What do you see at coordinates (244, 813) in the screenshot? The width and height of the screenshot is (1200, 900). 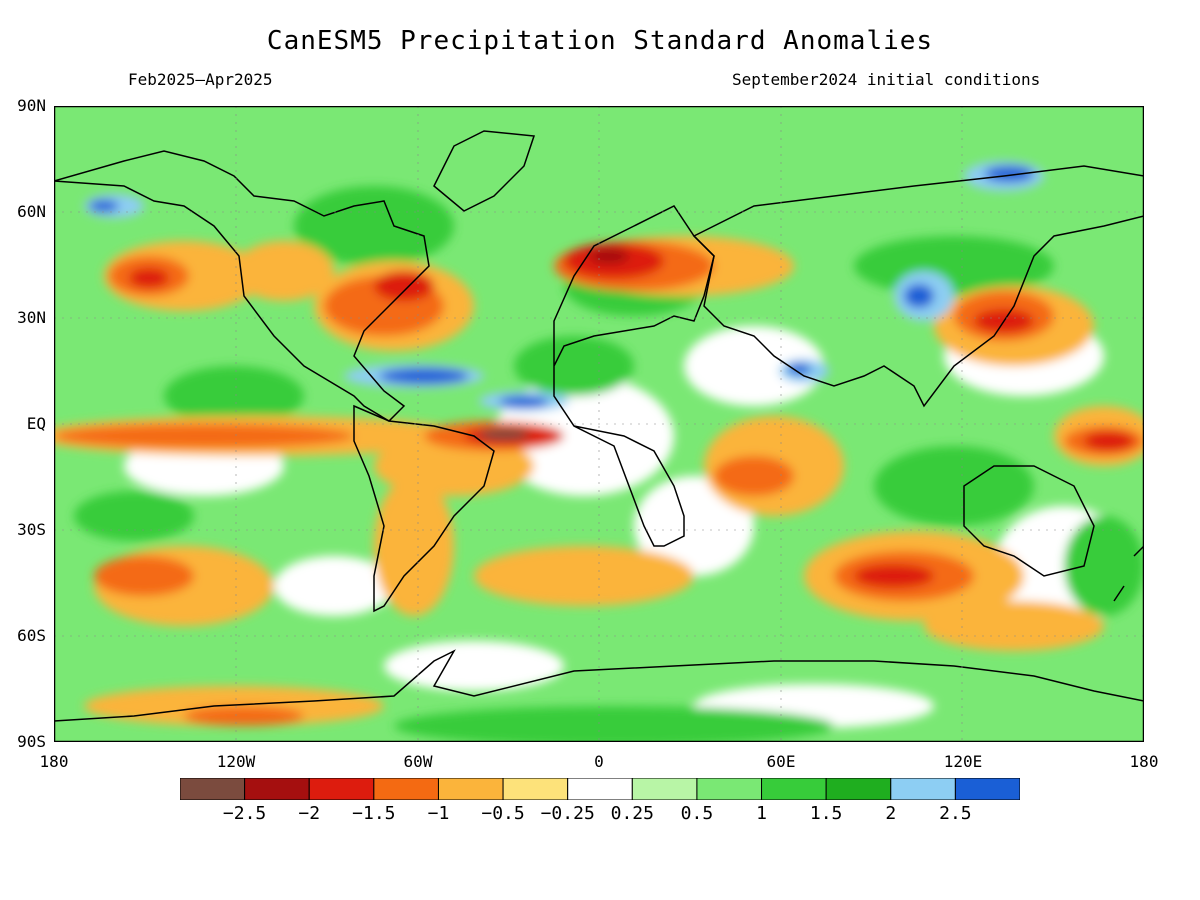 I see `colorbar-label: −2.5` at bounding box center [244, 813].